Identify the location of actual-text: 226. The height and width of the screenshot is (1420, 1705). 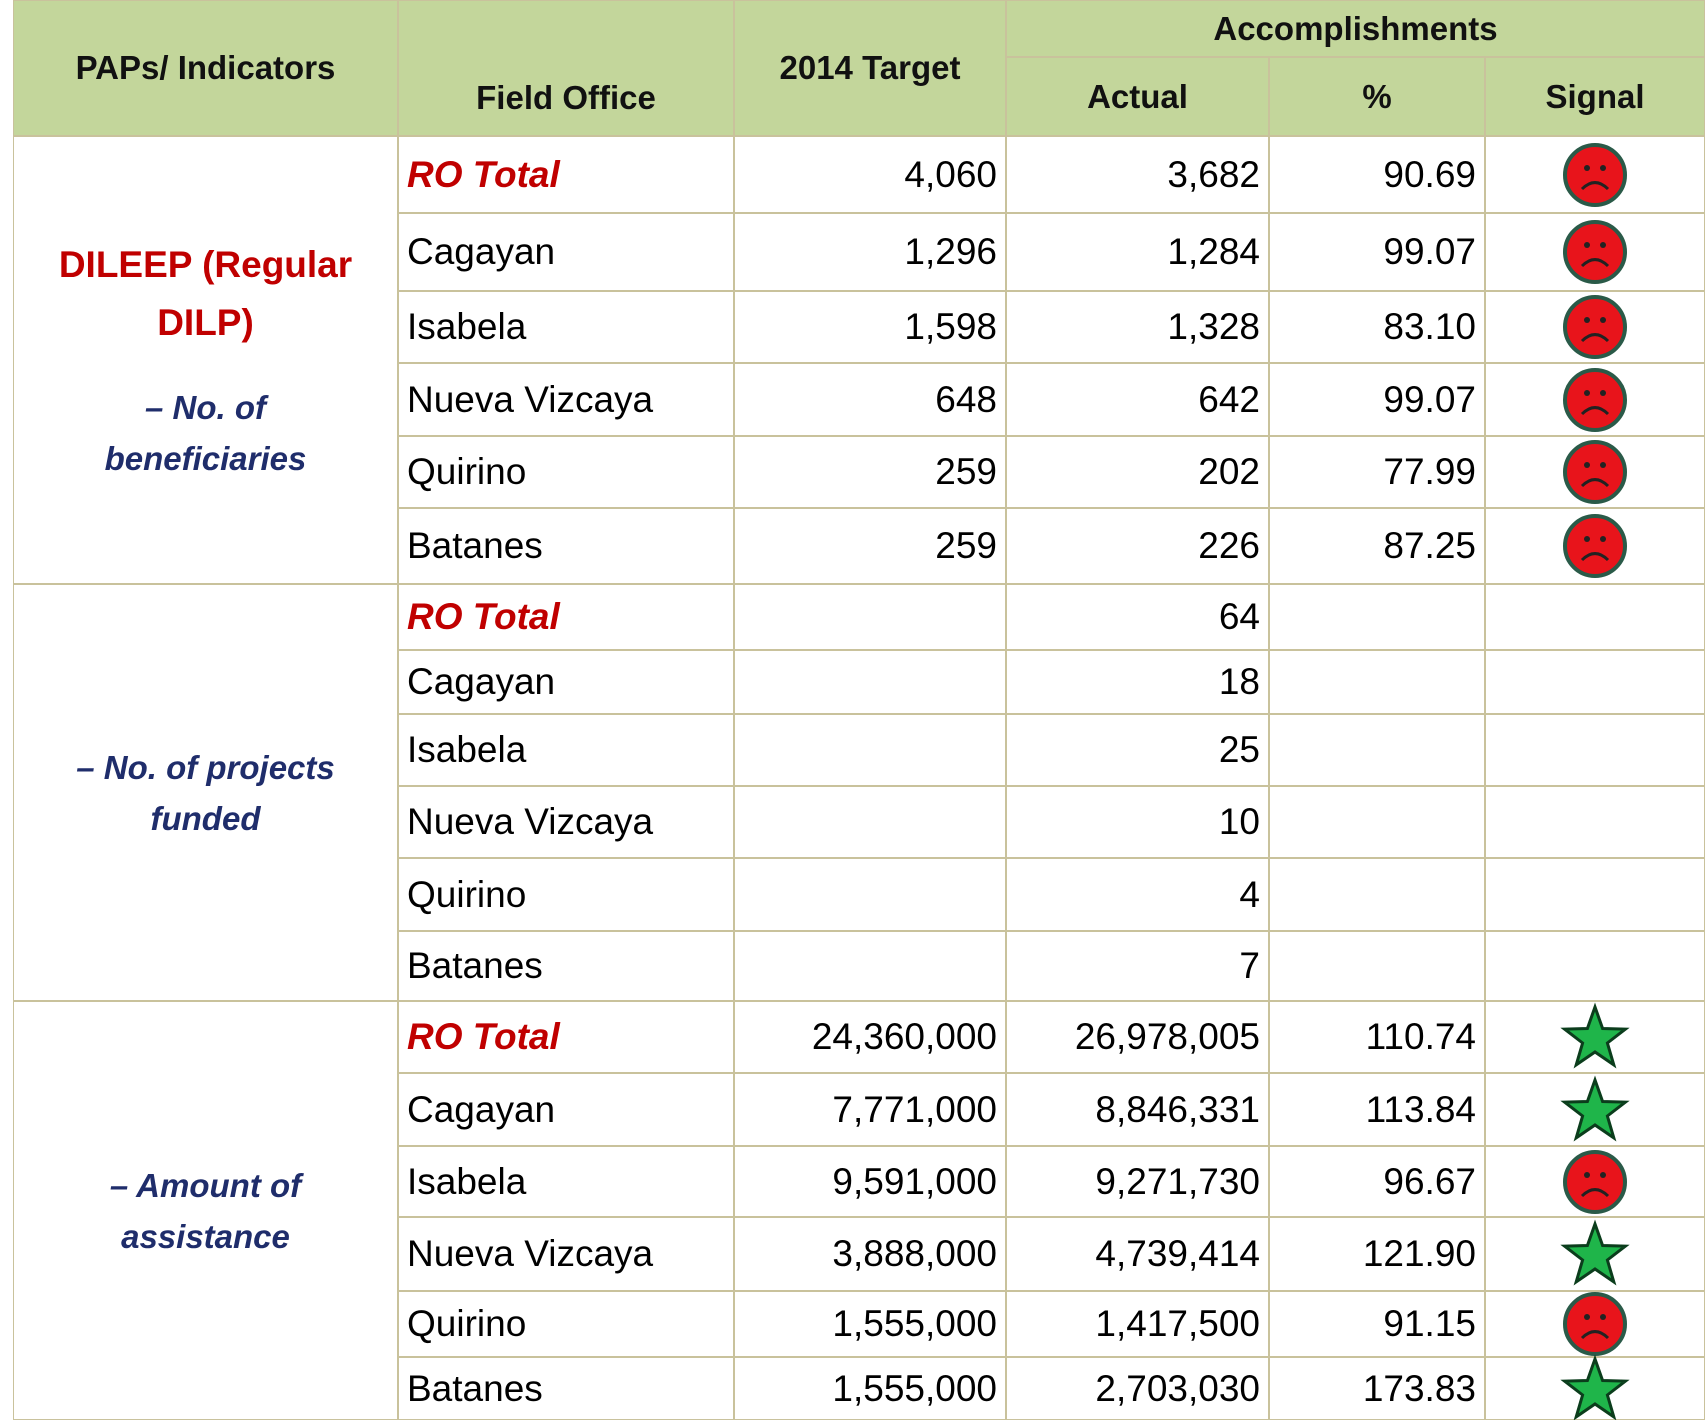
(1229, 545).